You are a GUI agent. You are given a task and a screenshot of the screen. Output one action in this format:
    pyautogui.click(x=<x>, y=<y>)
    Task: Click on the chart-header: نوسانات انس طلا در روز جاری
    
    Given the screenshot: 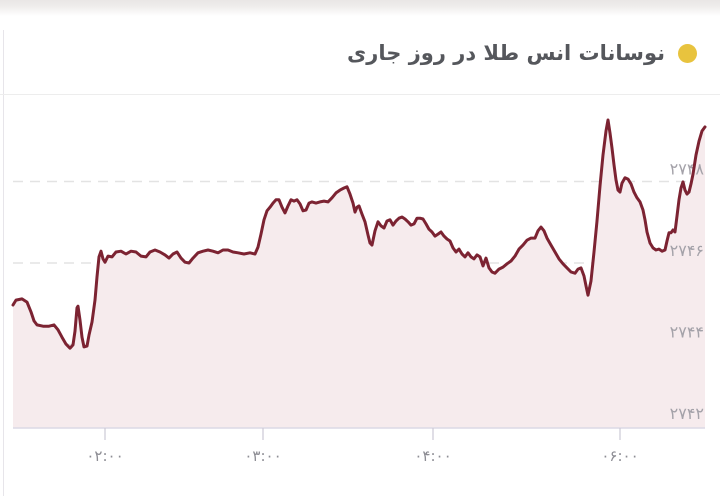 What is the action you would take?
    pyautogui.click(x=522, y=53)
    